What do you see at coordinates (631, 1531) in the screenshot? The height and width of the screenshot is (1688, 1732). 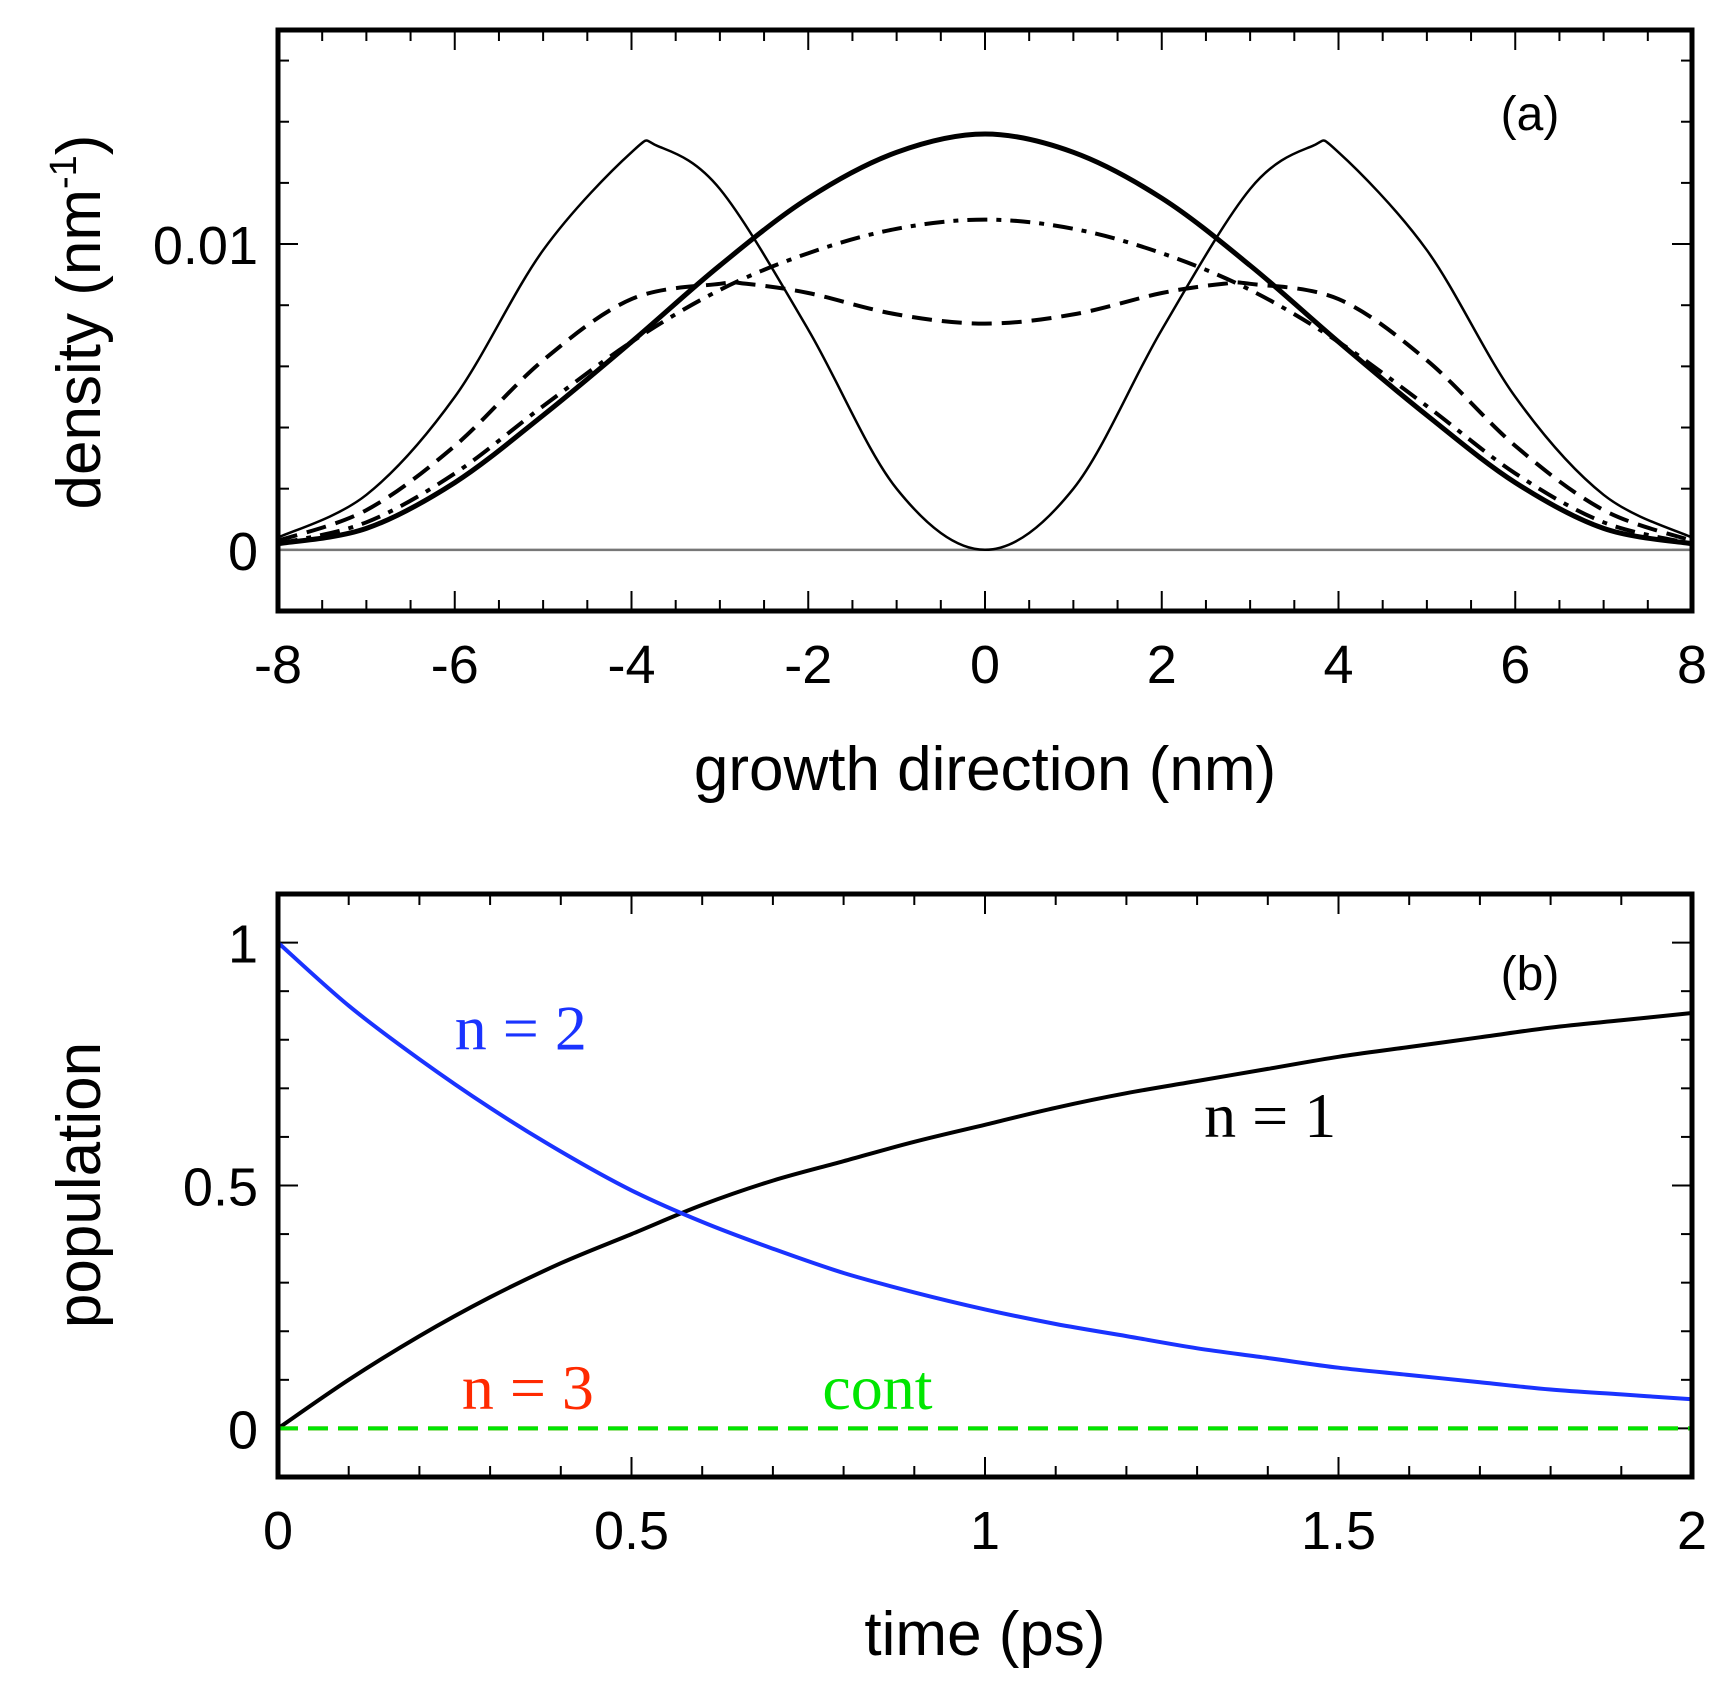 I see `x-tick-label: 0.5` at bounding box center [631, 1531].